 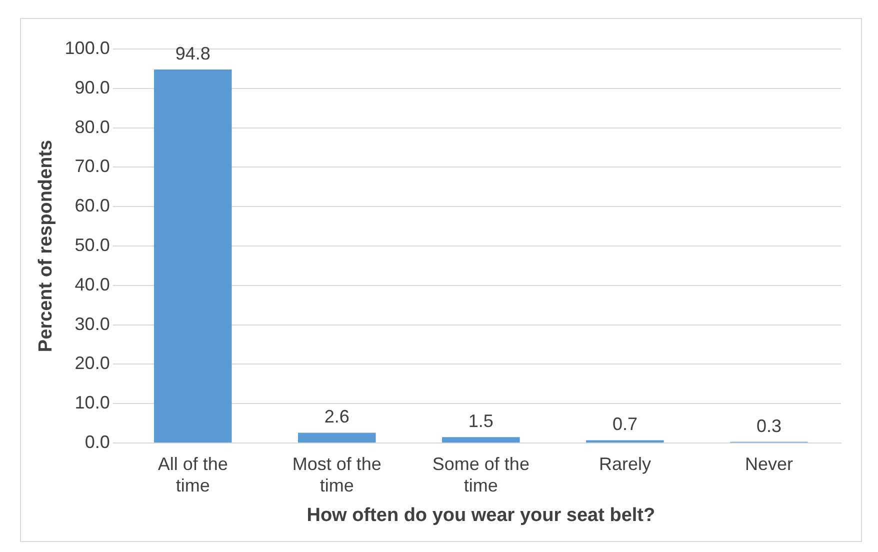 I want to click on y-tick-label: 80.0, so click(x=92, y=126).